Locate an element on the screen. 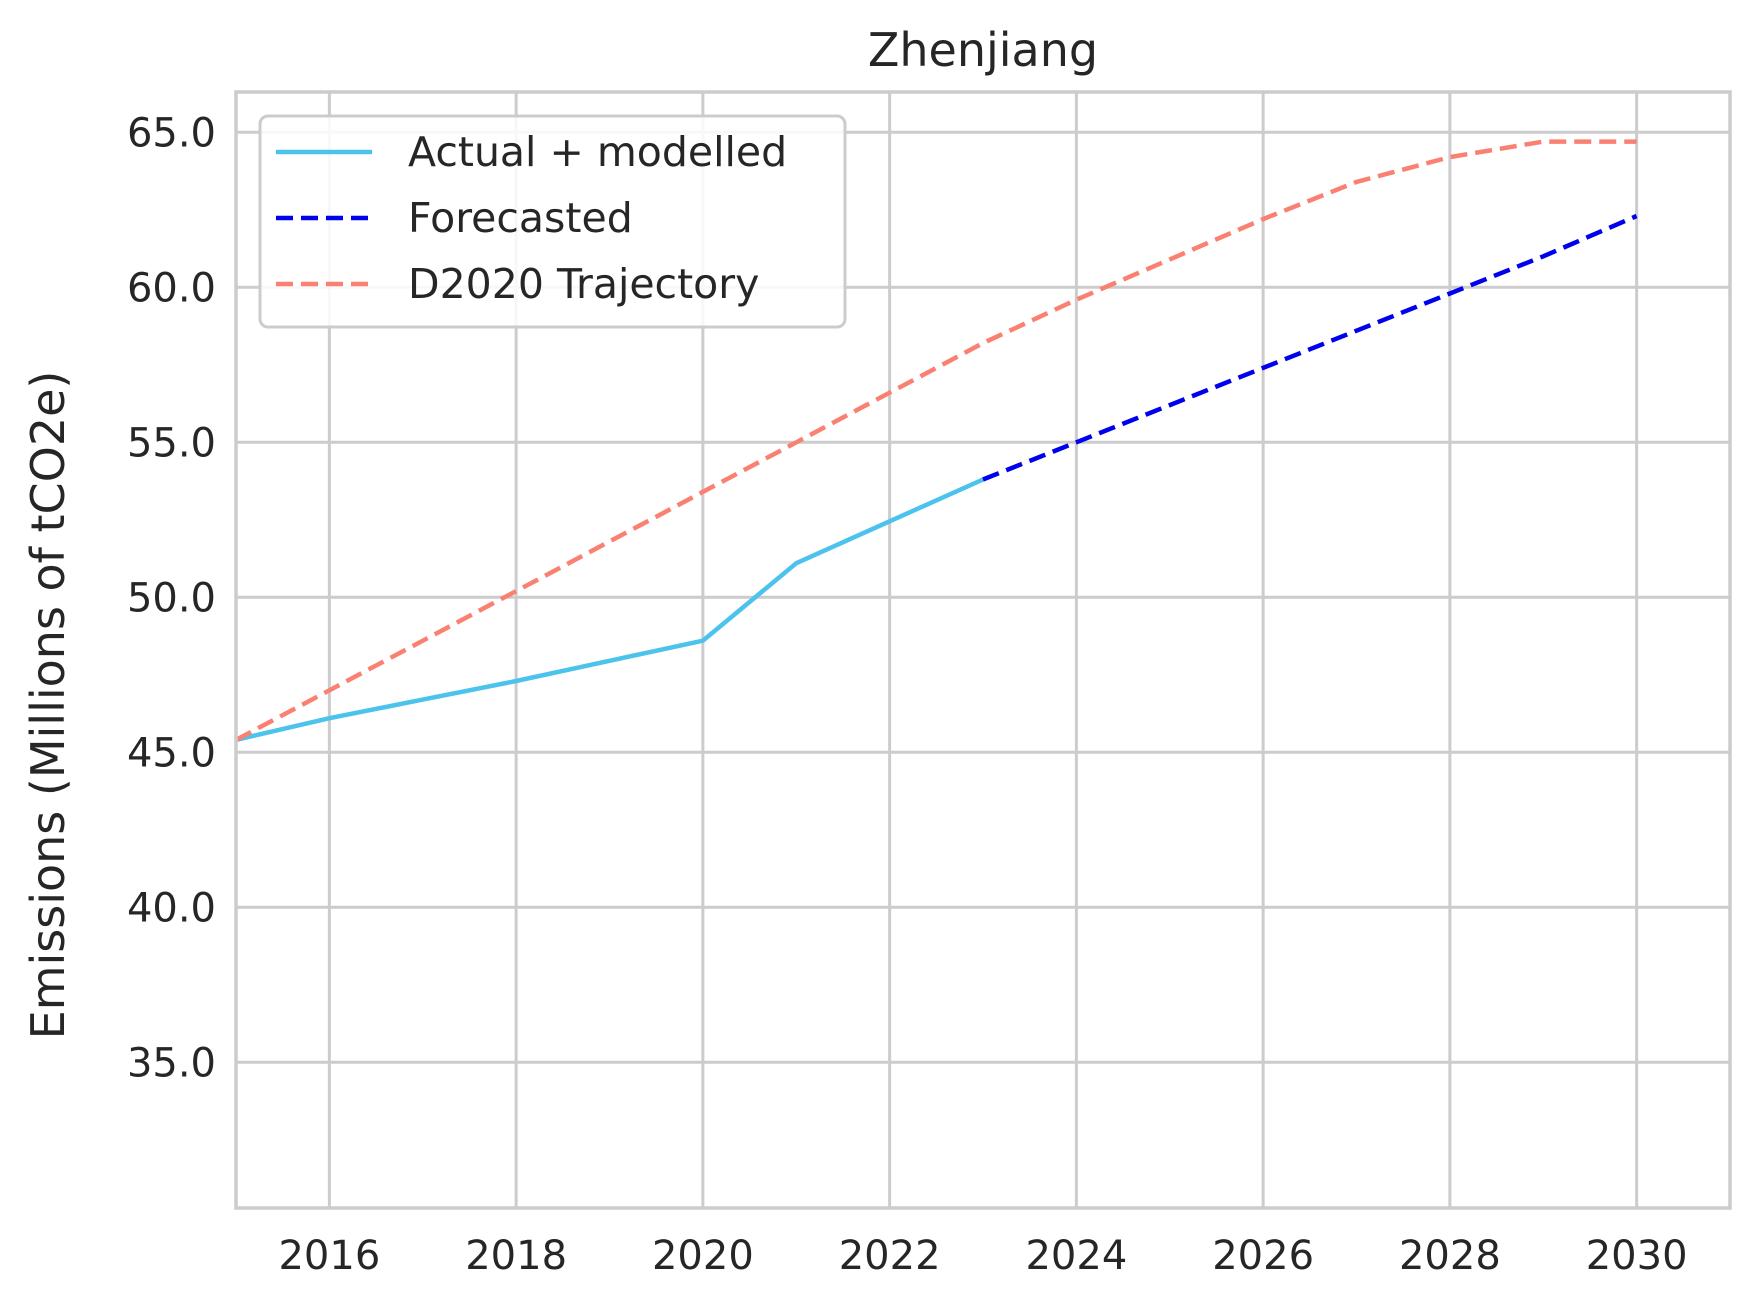 This screenshot has width=1753, height=1314. legend-label: Forecasted is located at coordinates (520, 218).